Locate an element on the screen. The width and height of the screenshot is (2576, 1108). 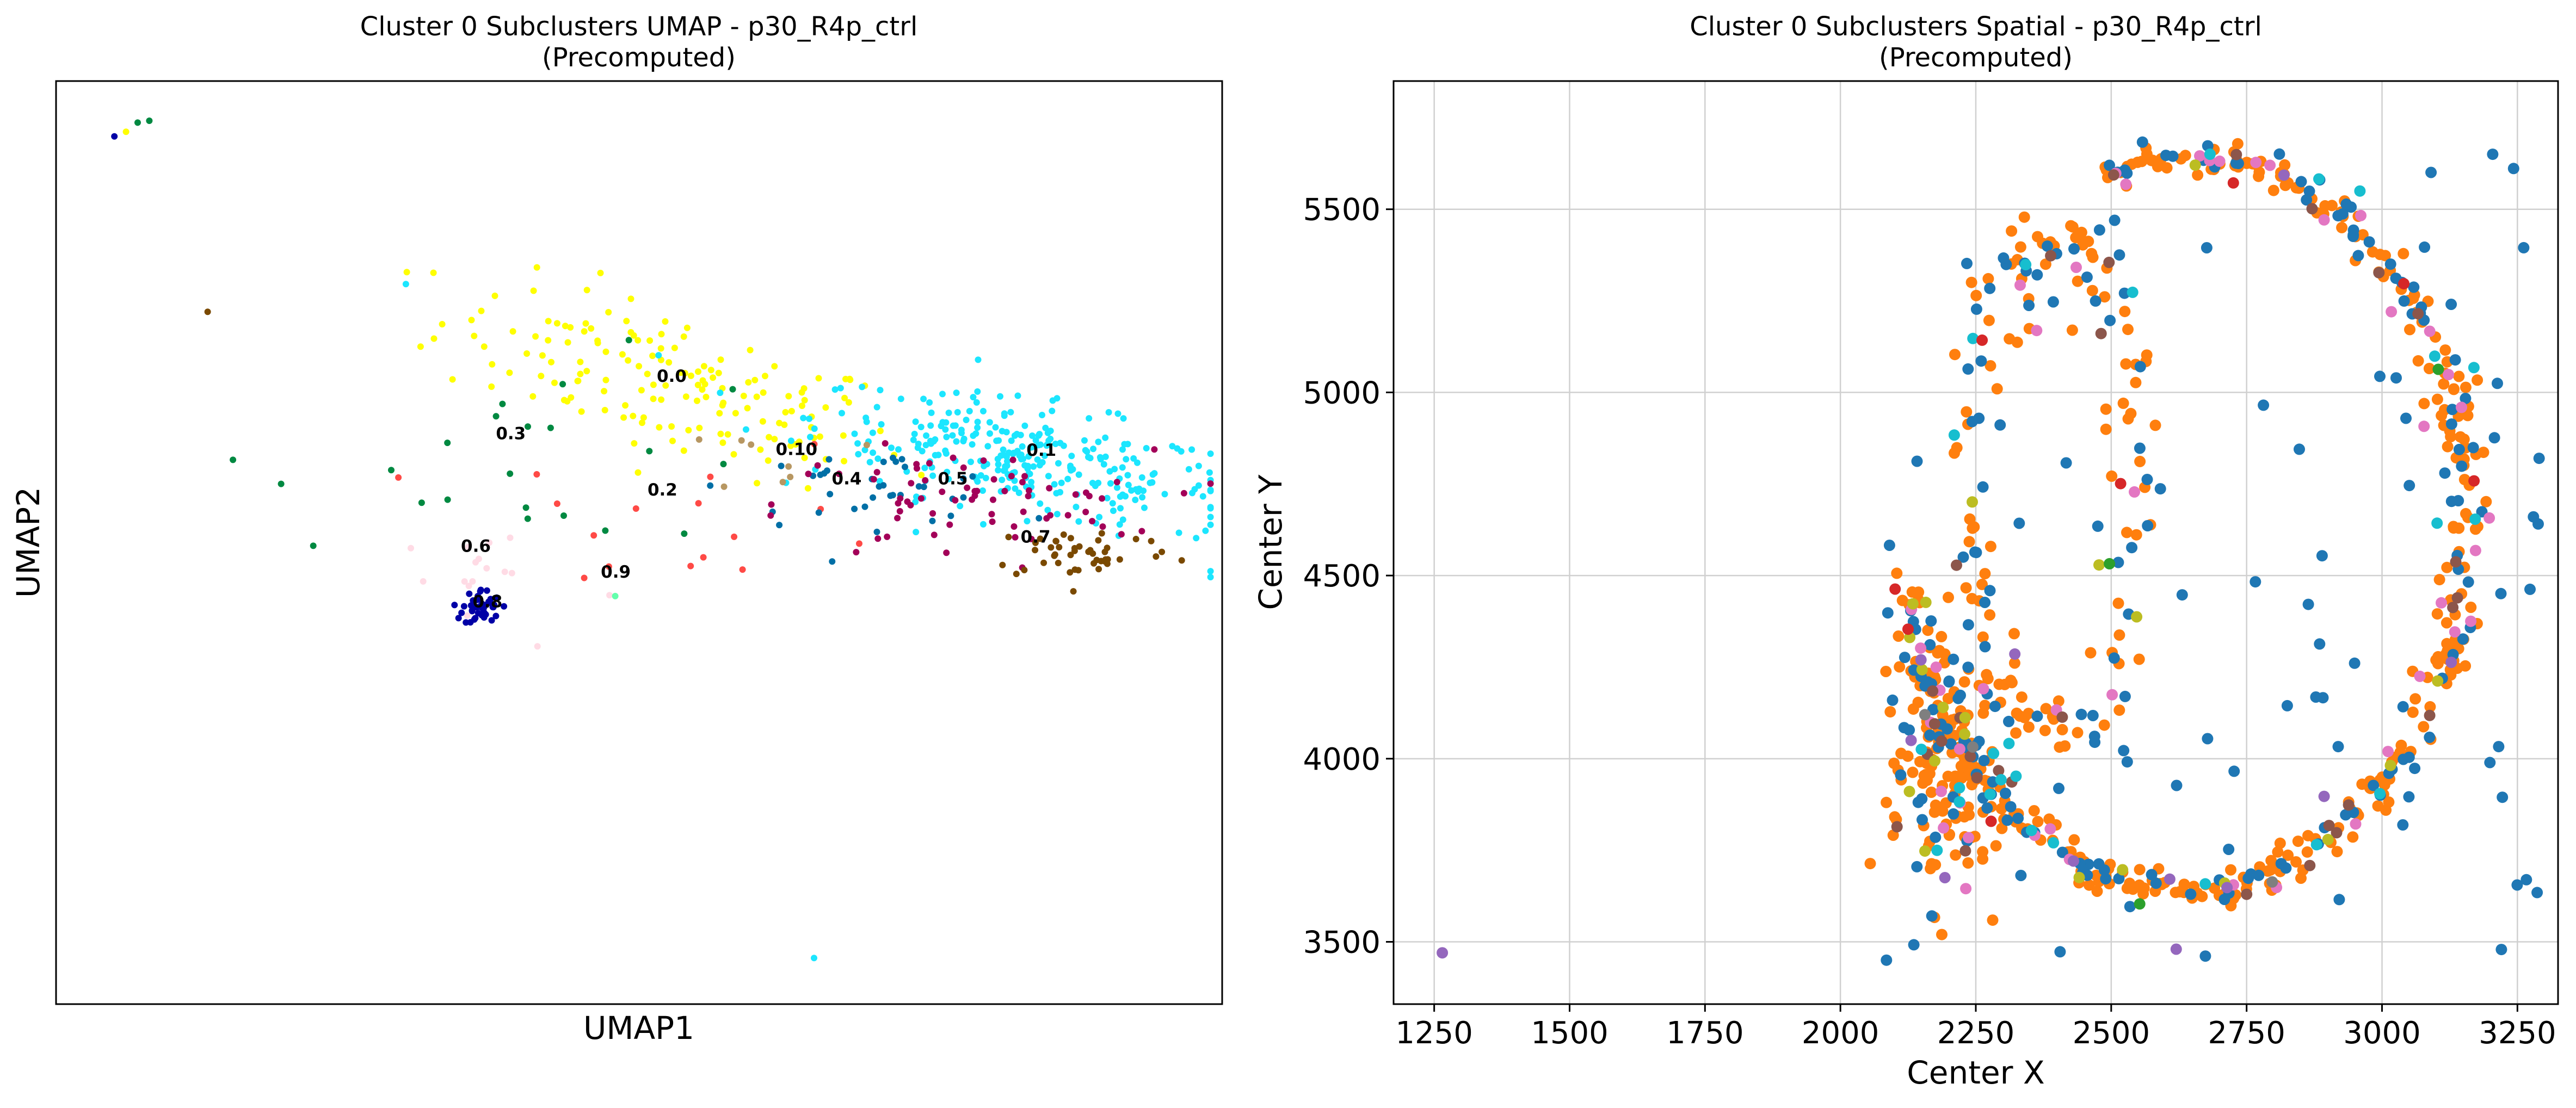
umap-cluster-label: 0.4 is located at coordinates (847, 479).